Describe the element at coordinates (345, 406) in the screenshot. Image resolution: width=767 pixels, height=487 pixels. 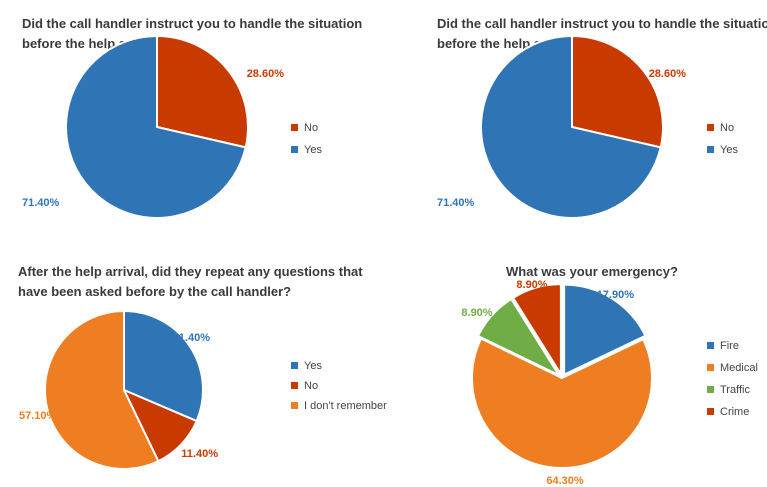
I see `legend-label: I don't remember` at that location.